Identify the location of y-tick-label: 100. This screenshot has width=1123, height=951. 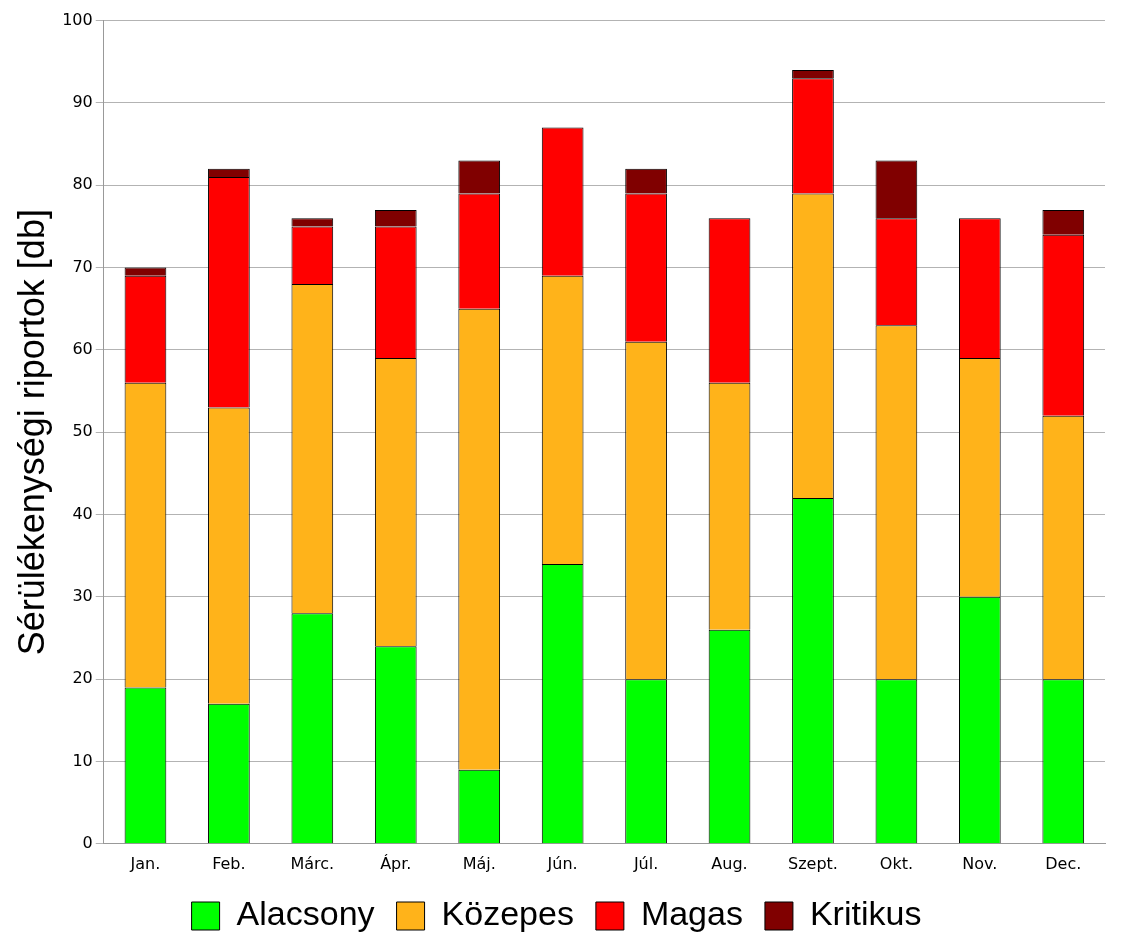
(77, 19).